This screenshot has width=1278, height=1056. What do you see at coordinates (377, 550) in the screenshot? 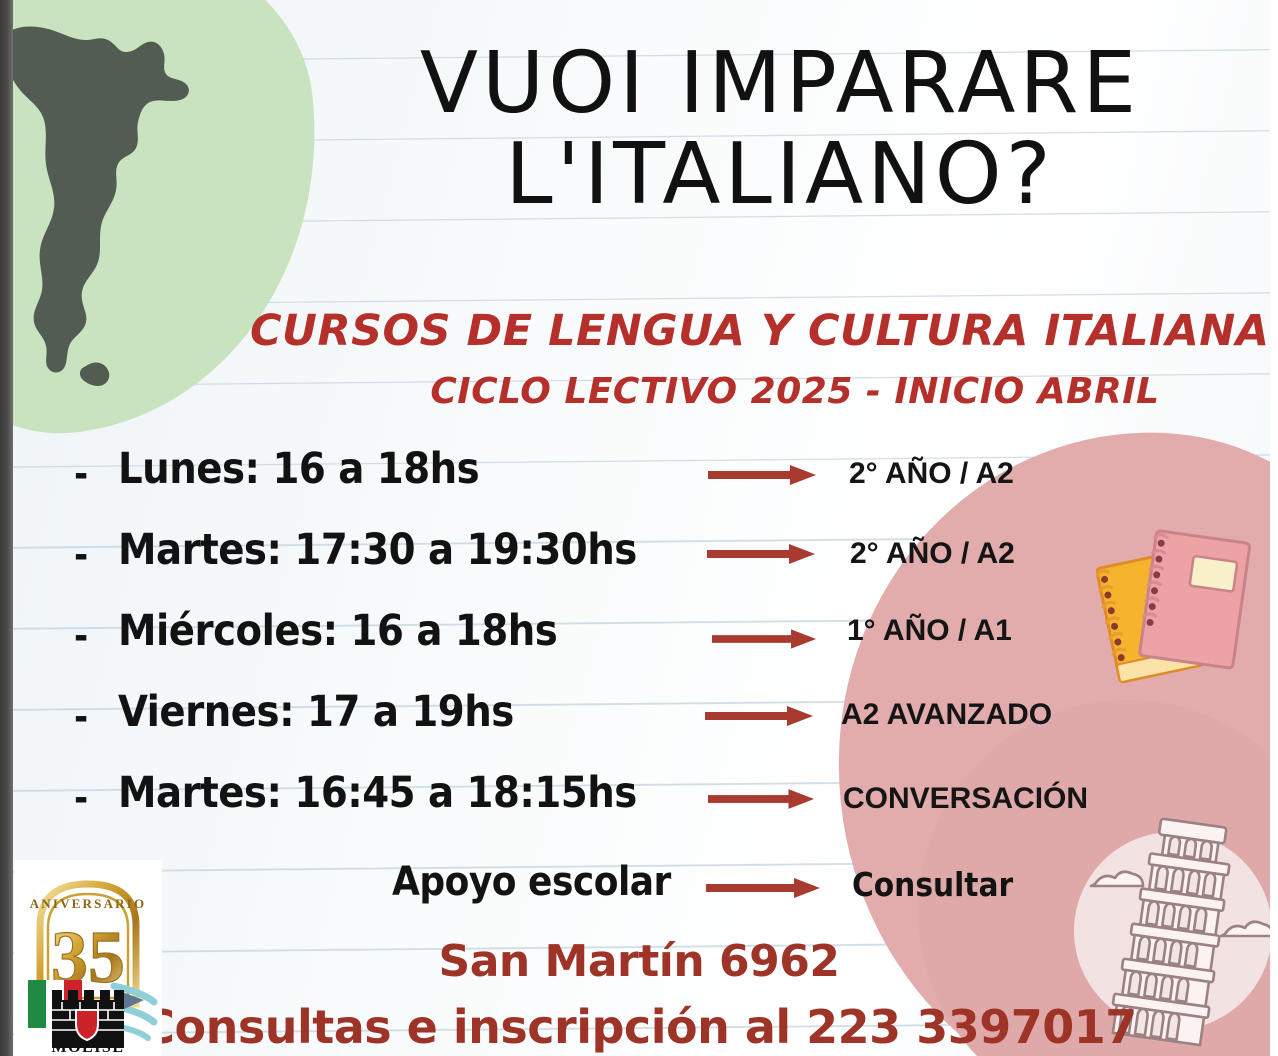
I see `schedule-day-time: Martes: 17:30 a 19:30hs` at bounding box center [377, 550].